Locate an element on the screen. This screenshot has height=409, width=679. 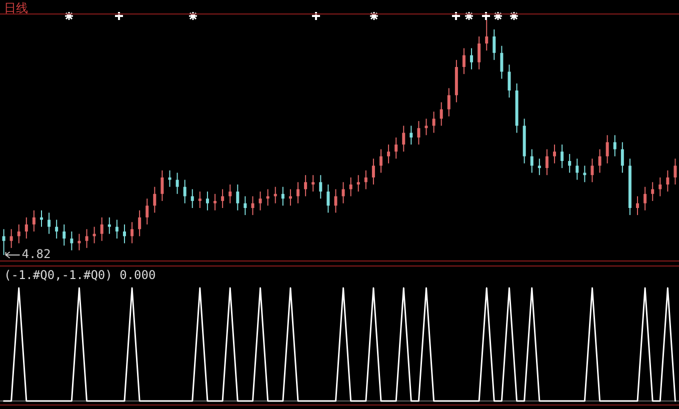
chart-title: 日线 is located at coordinates (16, 8).